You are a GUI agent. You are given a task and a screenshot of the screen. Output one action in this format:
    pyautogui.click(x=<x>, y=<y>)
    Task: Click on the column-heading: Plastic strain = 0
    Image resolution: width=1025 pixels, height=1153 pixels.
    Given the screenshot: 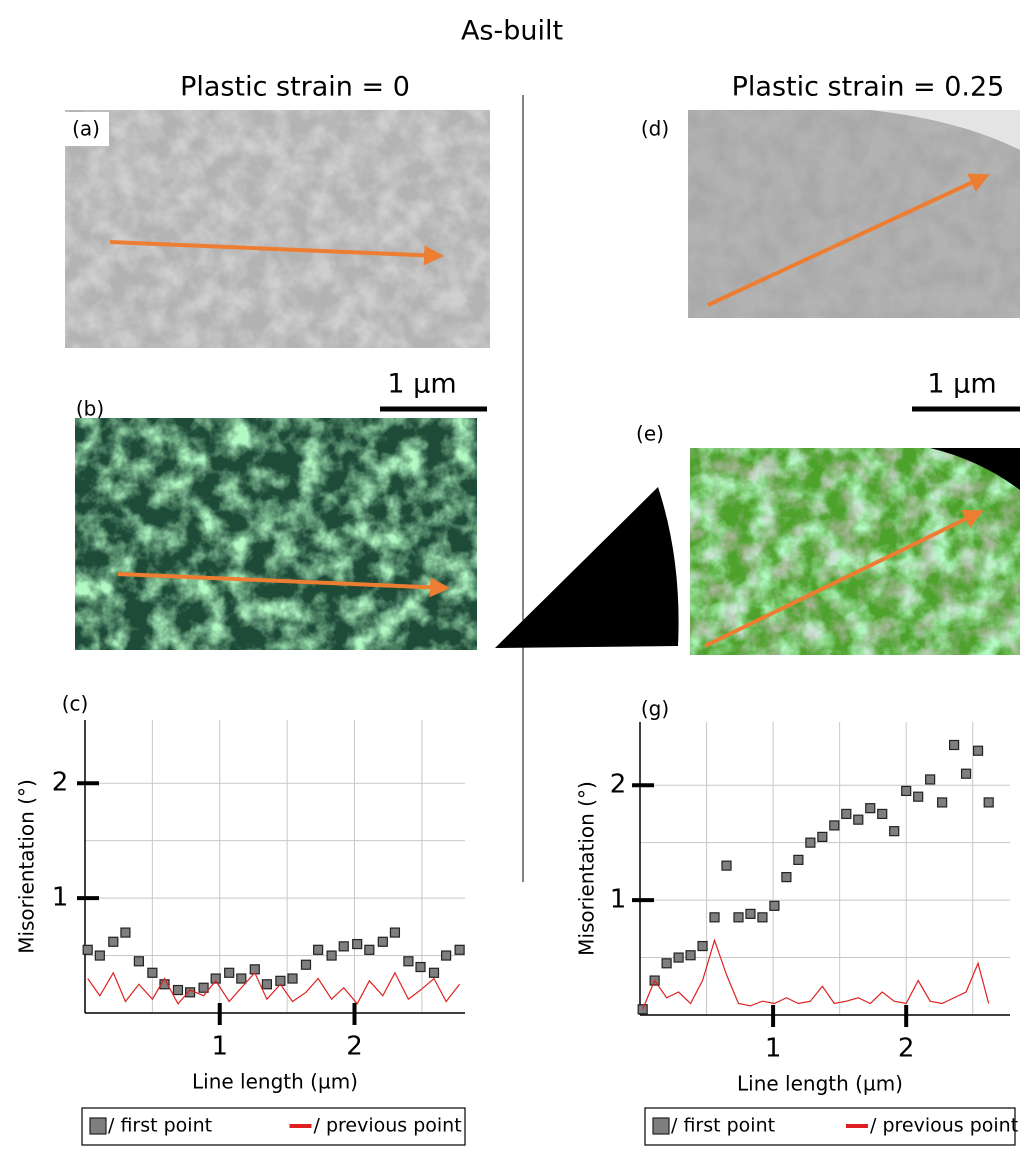 What is the action you would take?
    pyautogui.click(x=295, y=87)
    